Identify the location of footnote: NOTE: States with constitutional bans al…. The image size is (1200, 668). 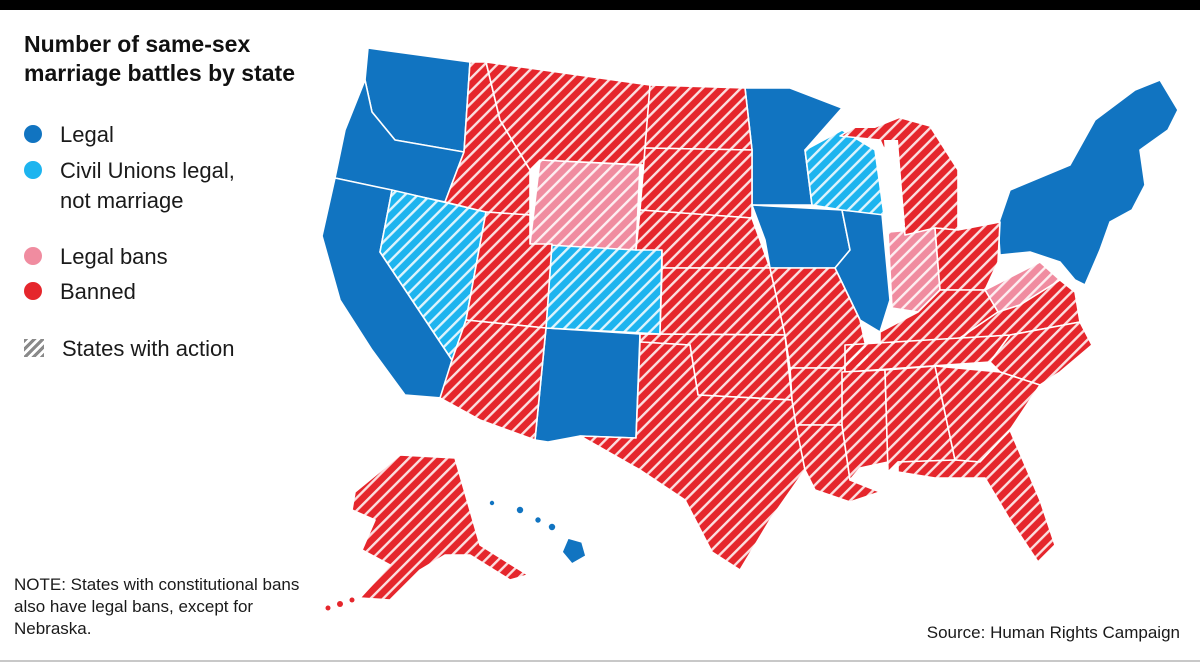
(157, 606).